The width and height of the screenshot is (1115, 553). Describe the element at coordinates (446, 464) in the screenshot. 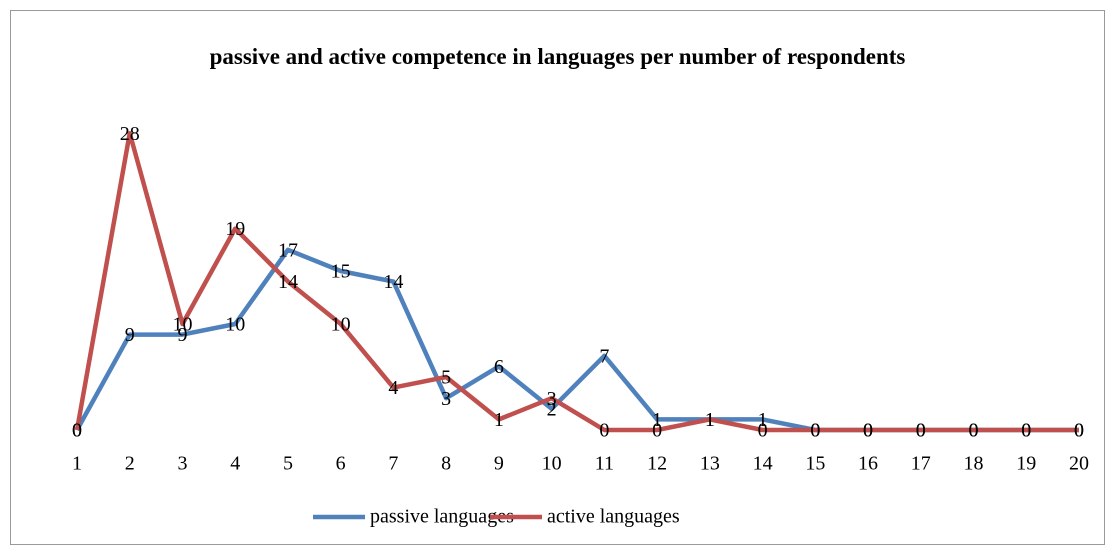

I see `x-tick-label: 8` at that location.